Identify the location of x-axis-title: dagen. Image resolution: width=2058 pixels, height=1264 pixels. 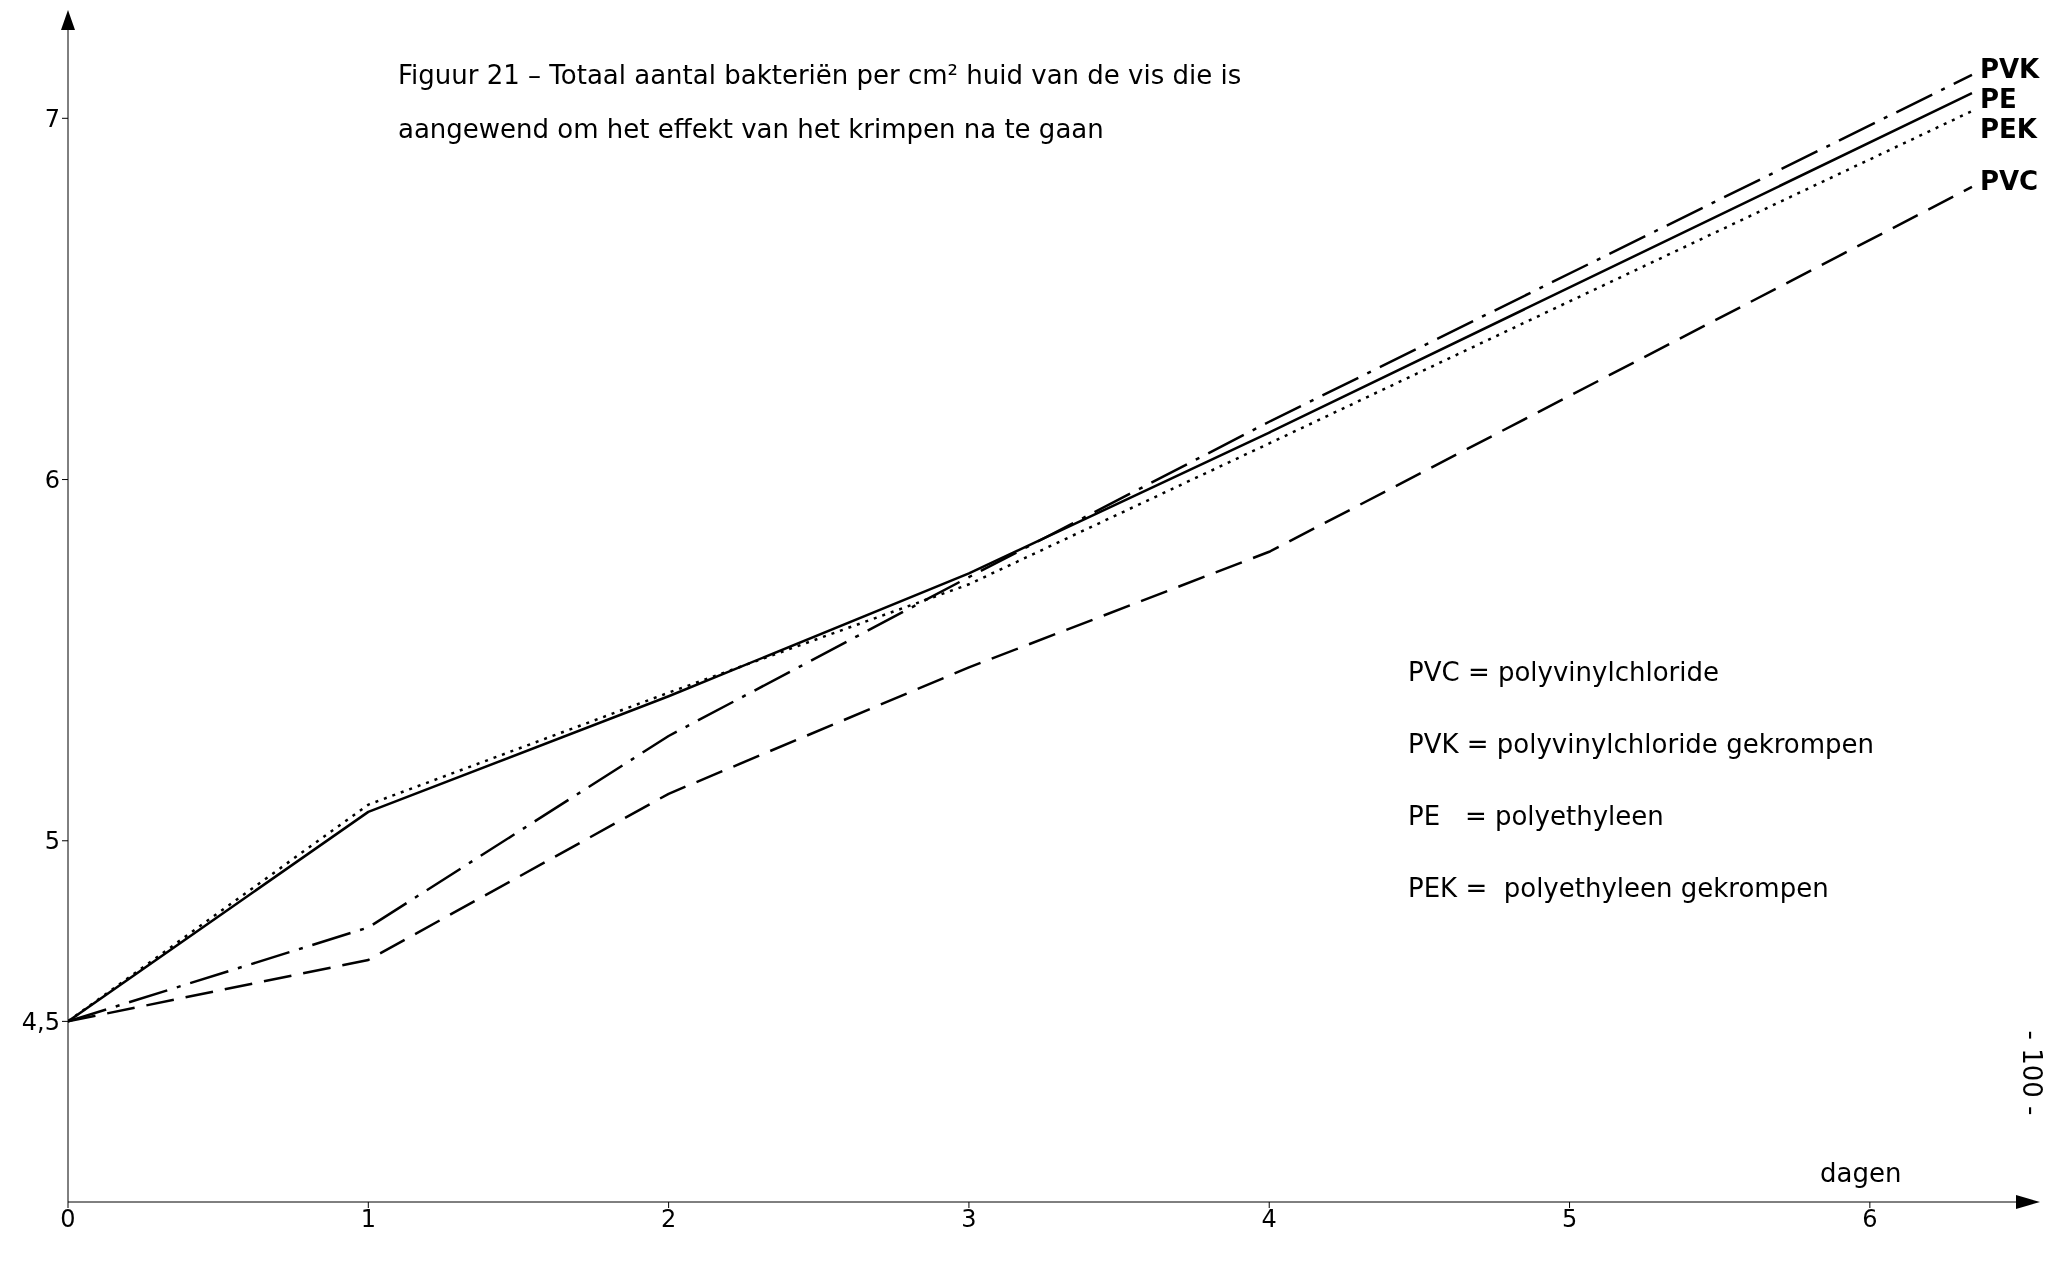
(1861, 1173).